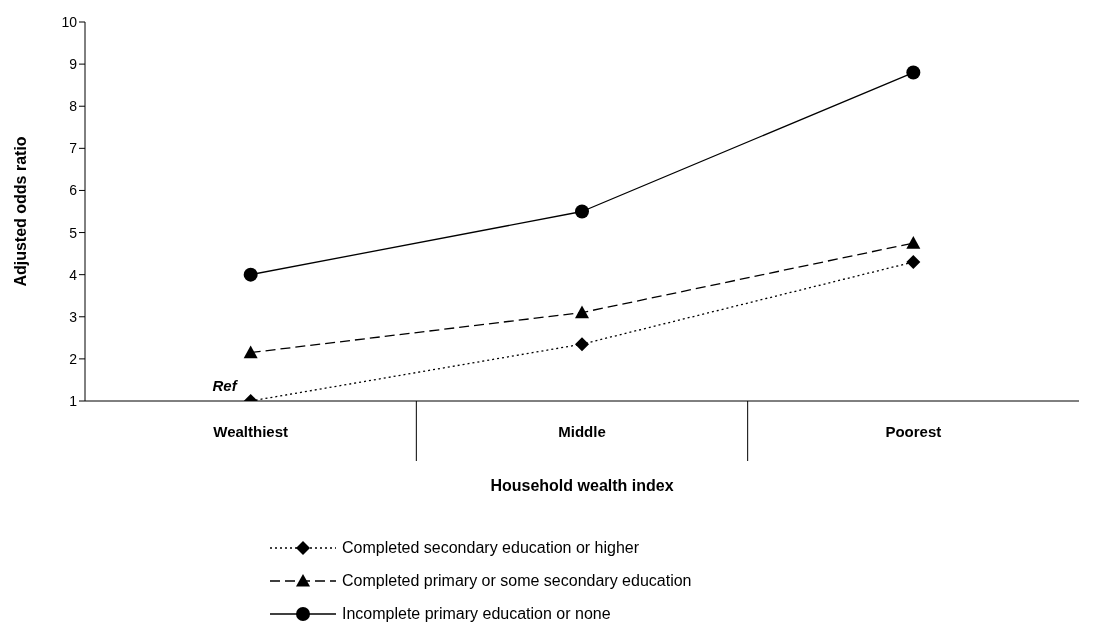 The height and width of the screenshot is (630, 1099). What do you see at coordinates (73, 64) in the screenshot?
I see `y-tick-label: 9` at bounding box center [73, 64].